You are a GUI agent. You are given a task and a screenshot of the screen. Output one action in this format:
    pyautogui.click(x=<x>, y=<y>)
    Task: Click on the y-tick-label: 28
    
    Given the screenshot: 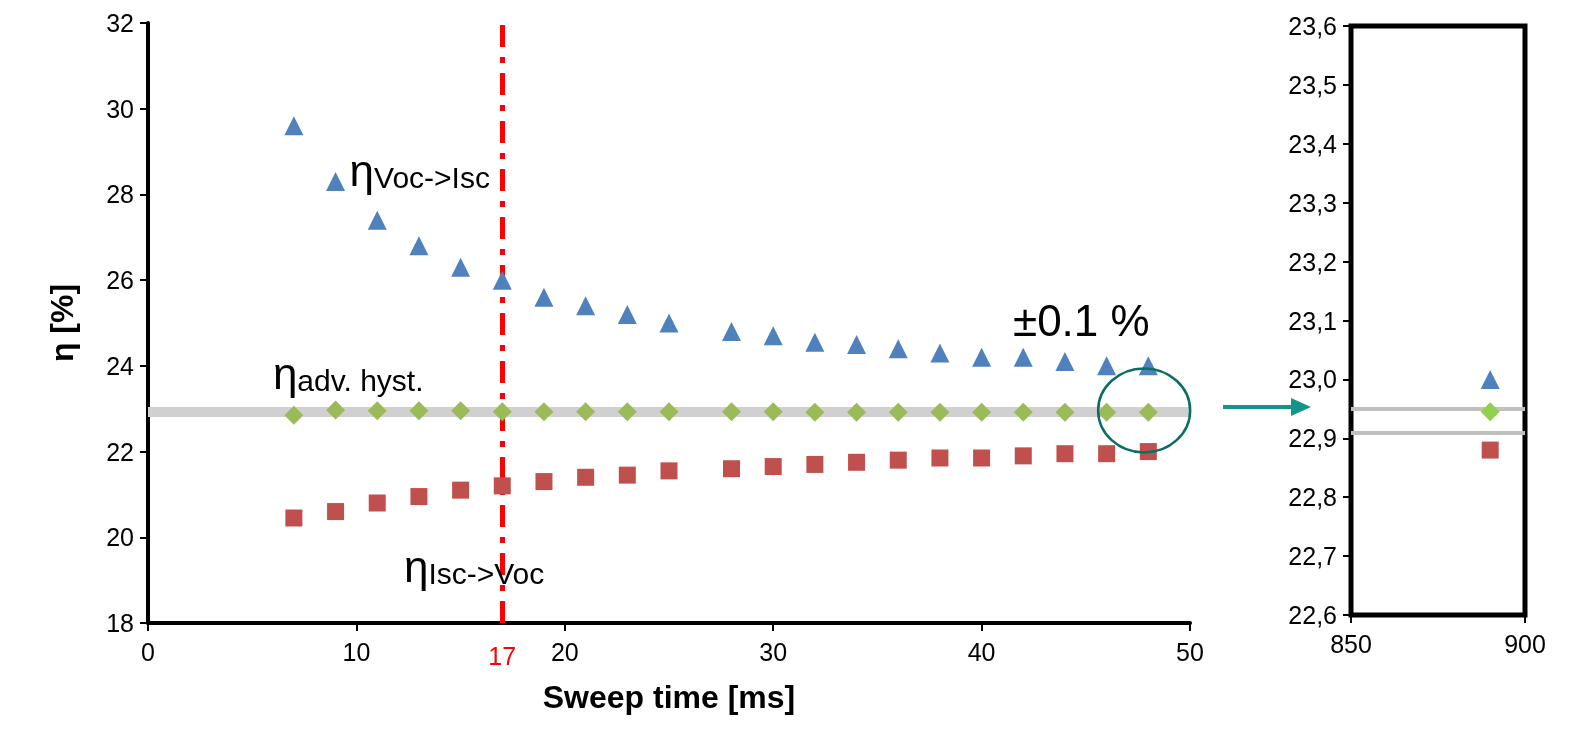 What is the action you would take?
    pyautogui.click(x=120, y=194)
    